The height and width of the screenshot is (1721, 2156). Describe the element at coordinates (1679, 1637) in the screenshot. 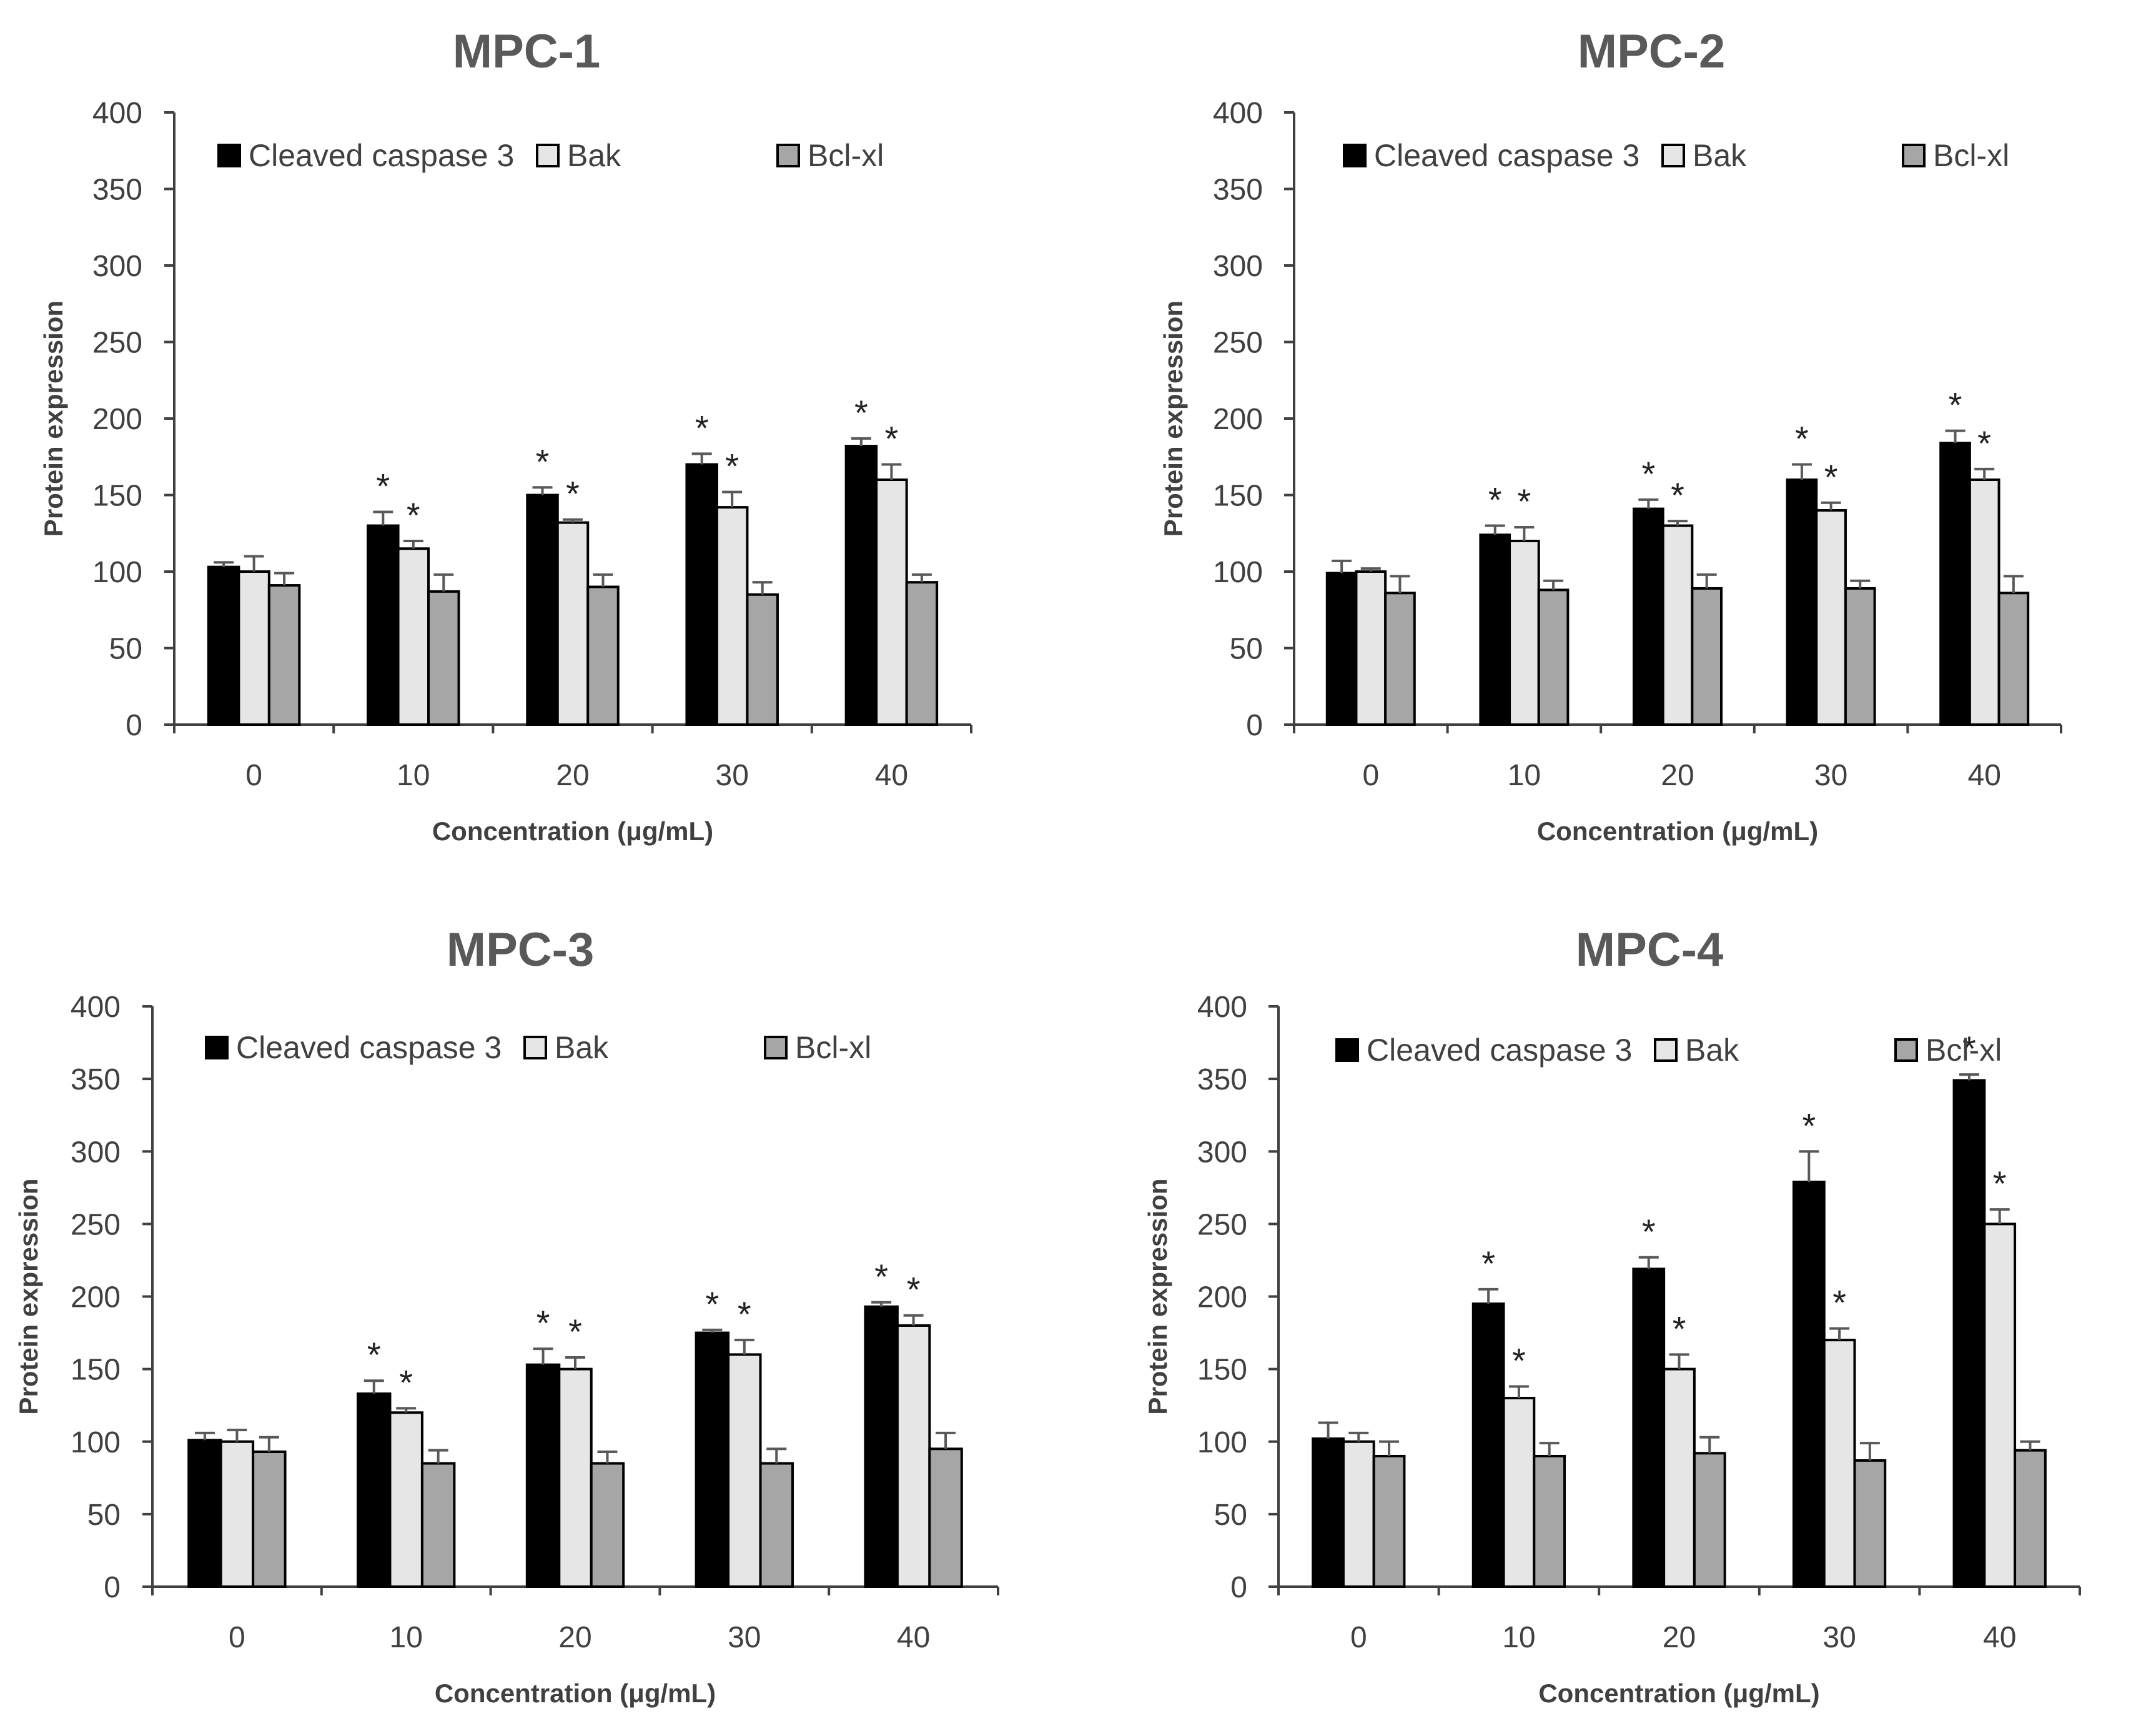

I see `panel-4-category-label: 20` at that location.